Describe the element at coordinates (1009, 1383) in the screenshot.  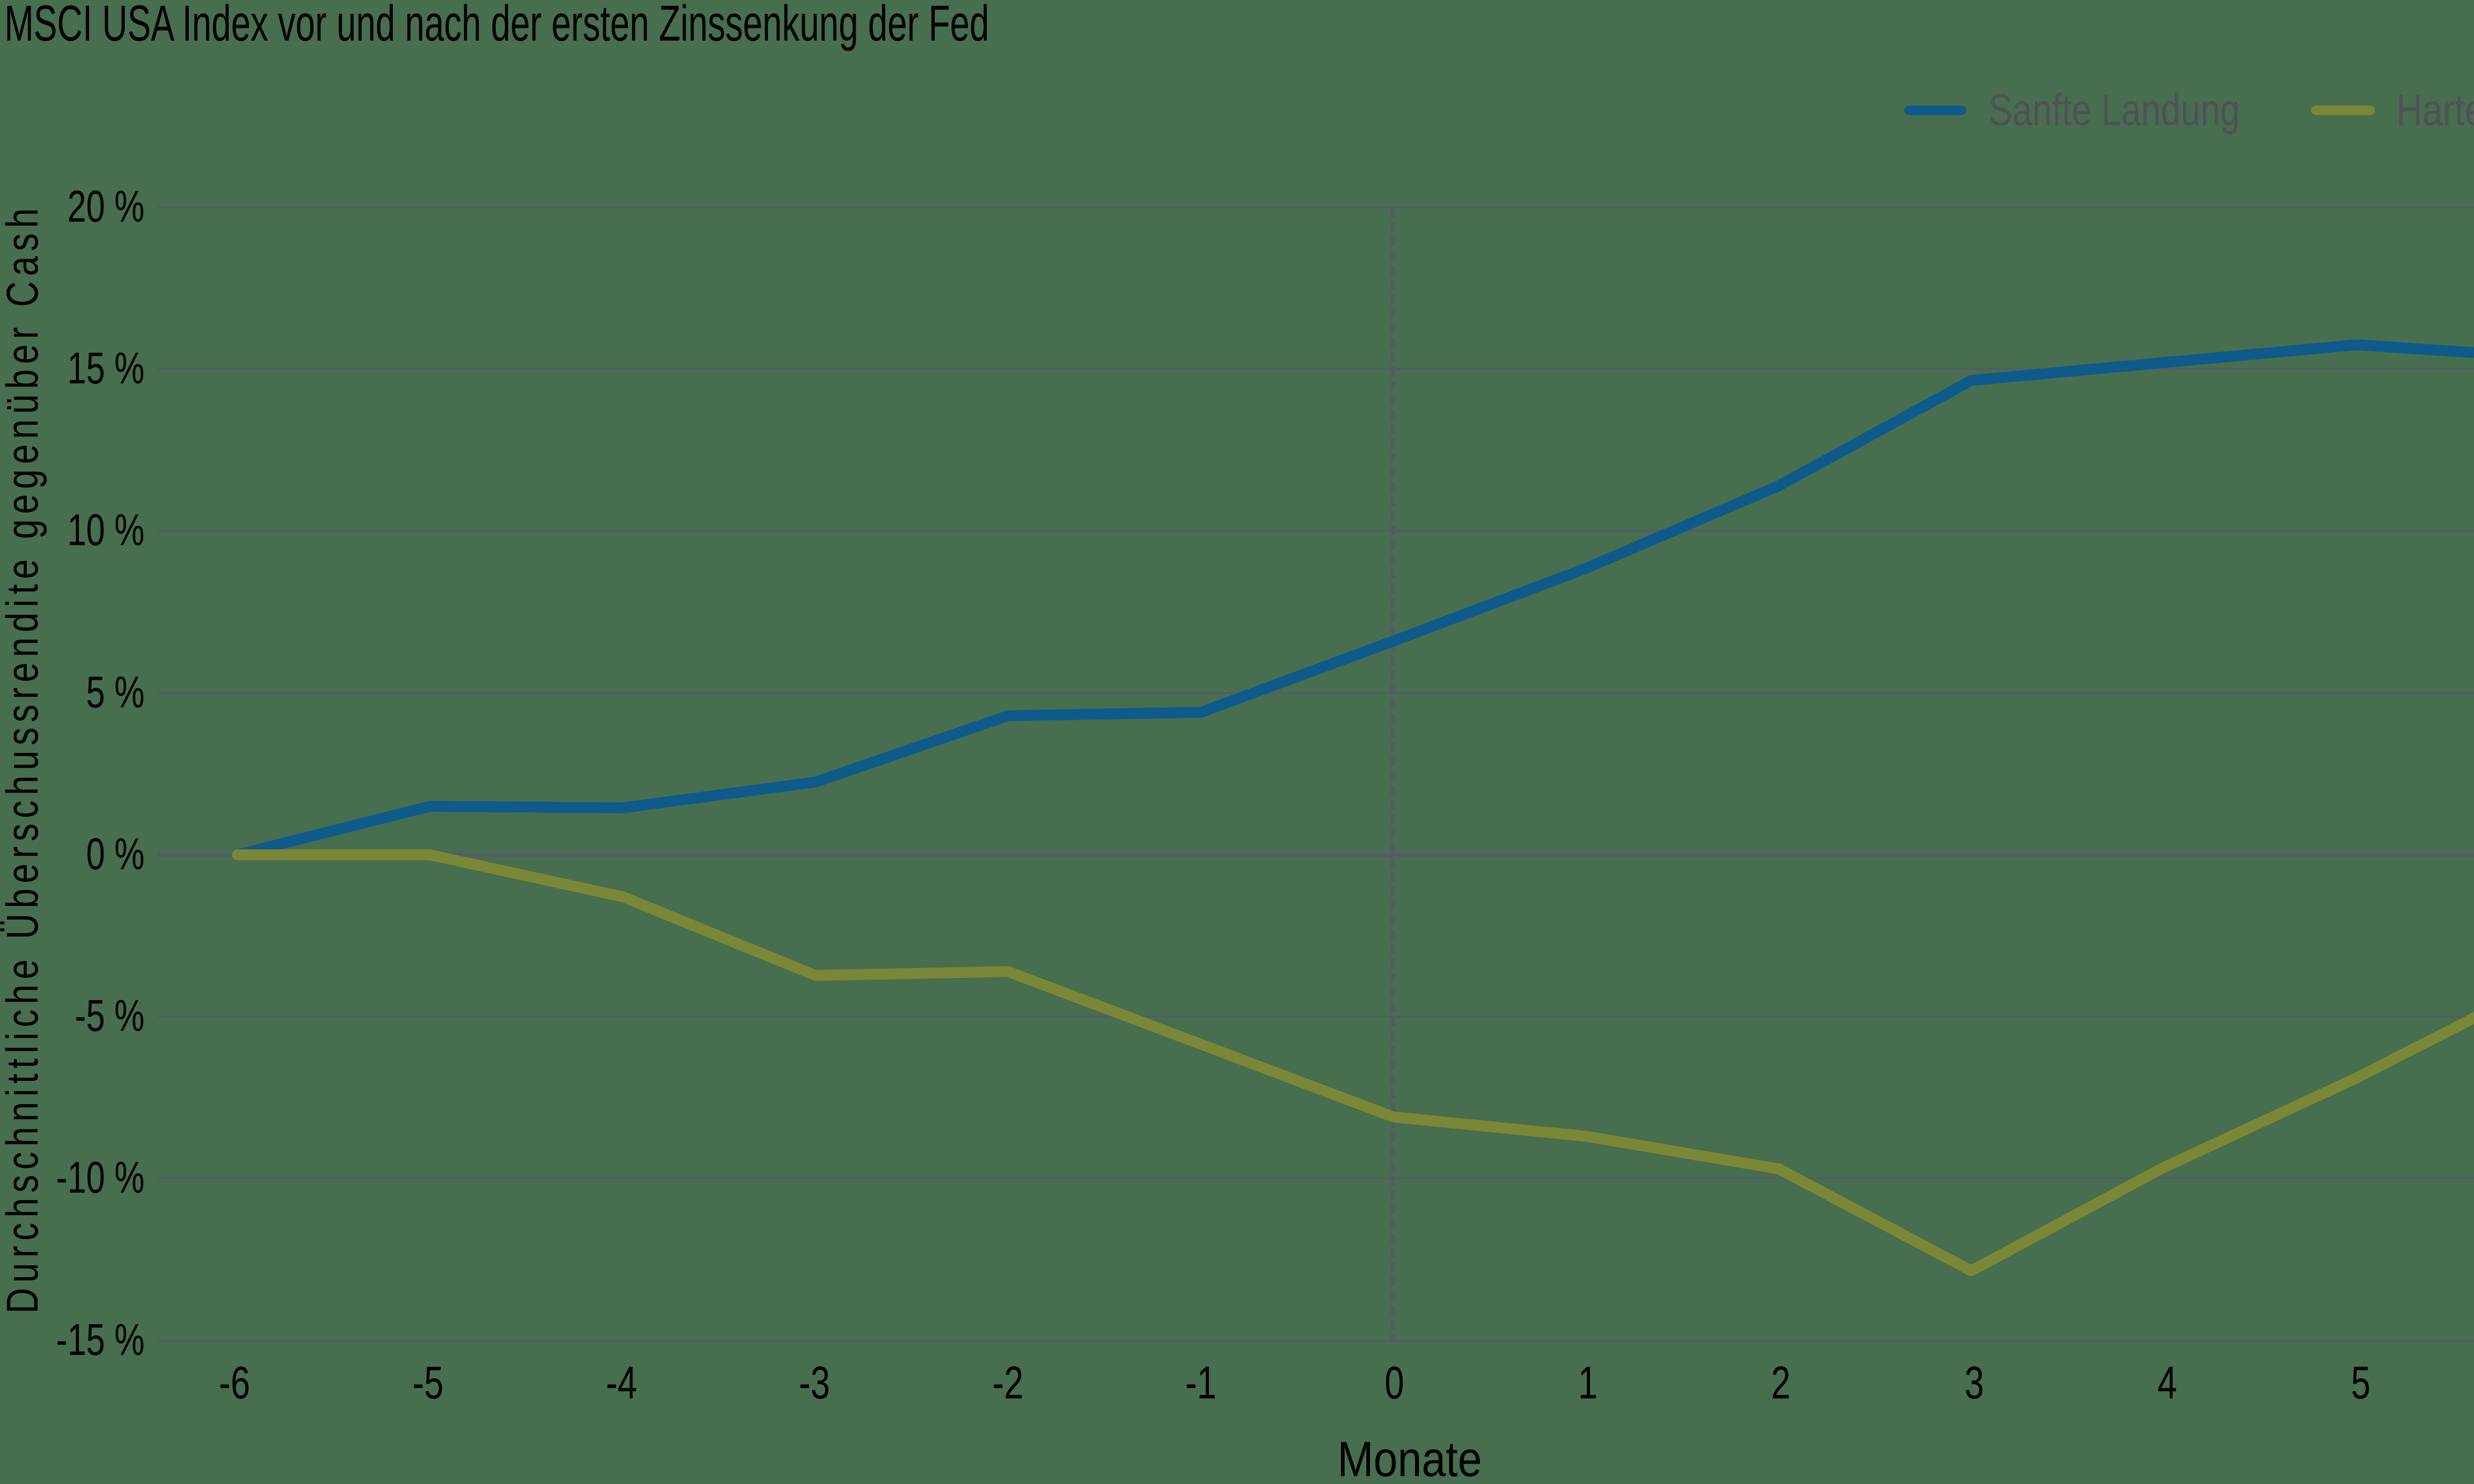
I see `svg-text: -2` at that location.